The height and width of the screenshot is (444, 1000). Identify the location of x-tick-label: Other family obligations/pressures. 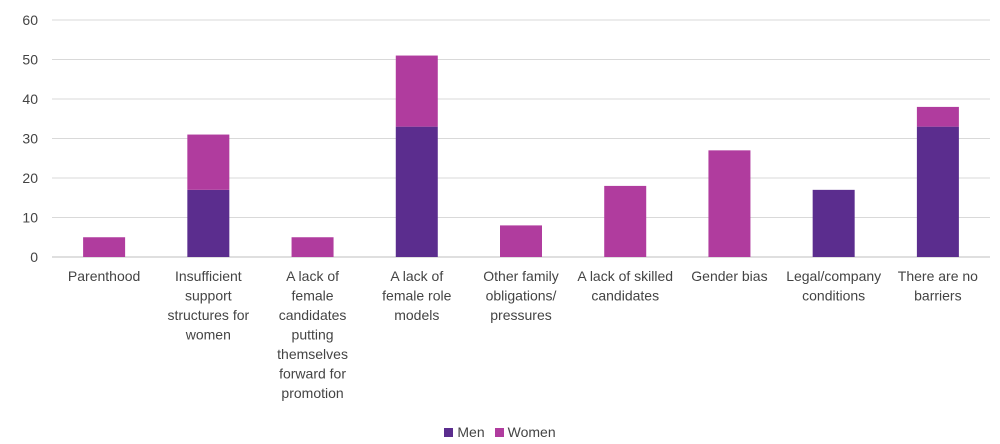
(520, 295).